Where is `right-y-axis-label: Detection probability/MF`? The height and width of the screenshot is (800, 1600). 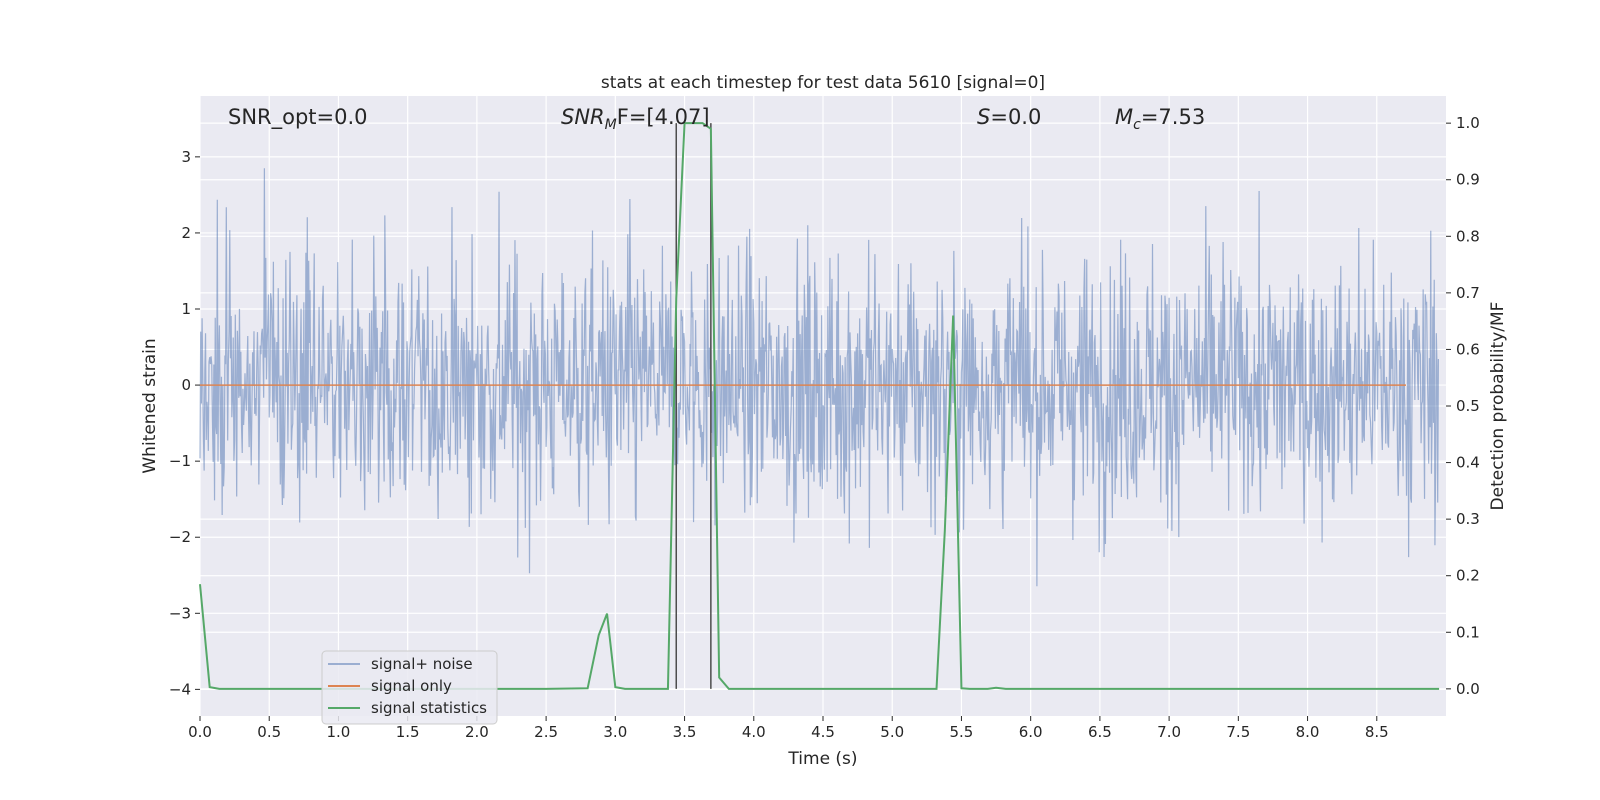 right-y-axis-label: Detection probability/MF is located at coordinates (1498, 406).